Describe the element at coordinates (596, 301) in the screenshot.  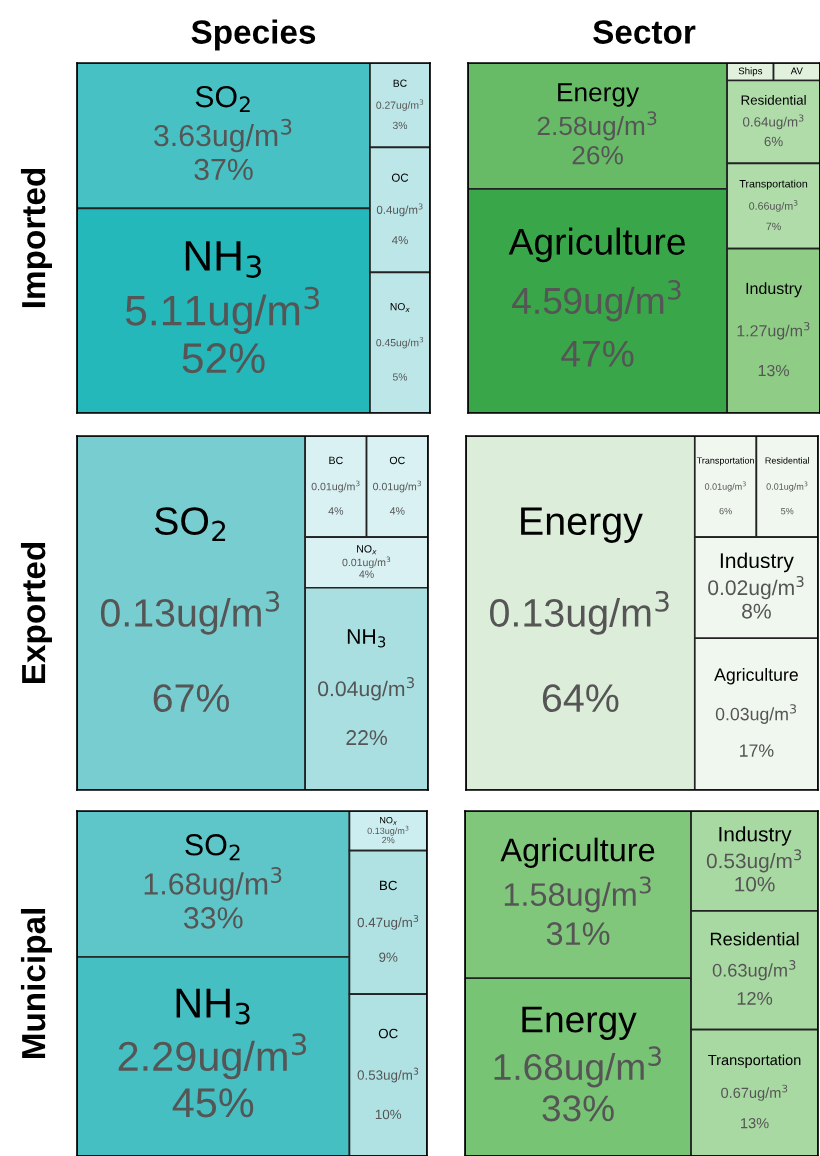
I see `data-label: 4.59ug/m$^{3}$` at that location.